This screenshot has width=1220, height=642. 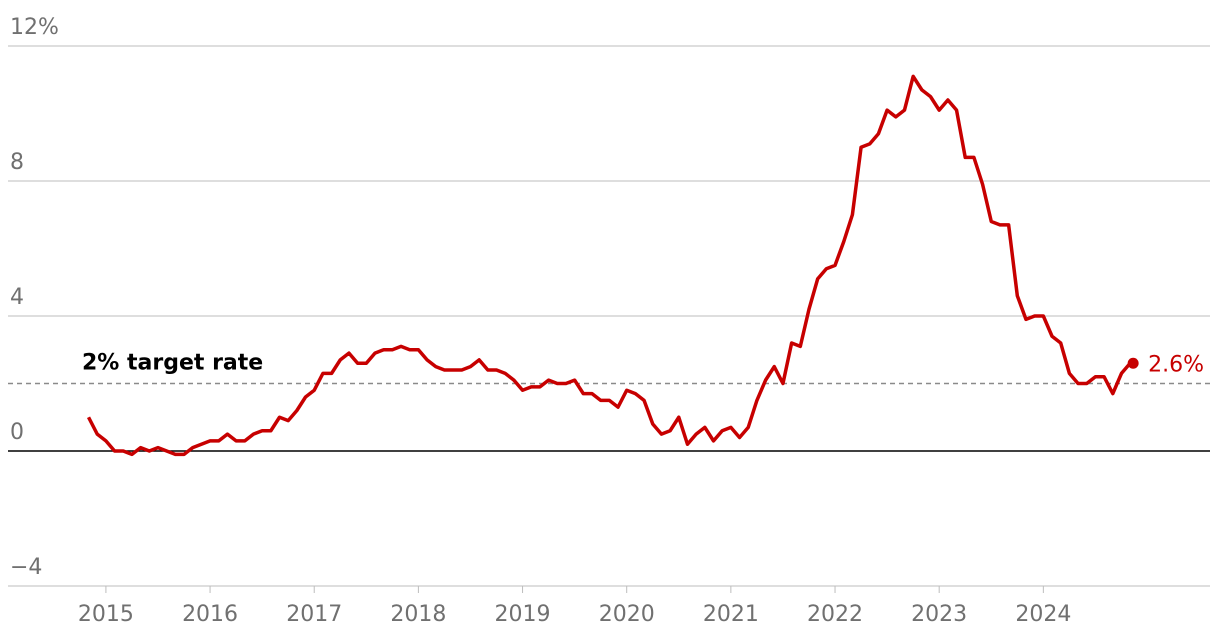 What do you see at coordinates (1176, 364) in the screenshot?
I see `value-label: 2.6%` at bounding box center [1176, 364].